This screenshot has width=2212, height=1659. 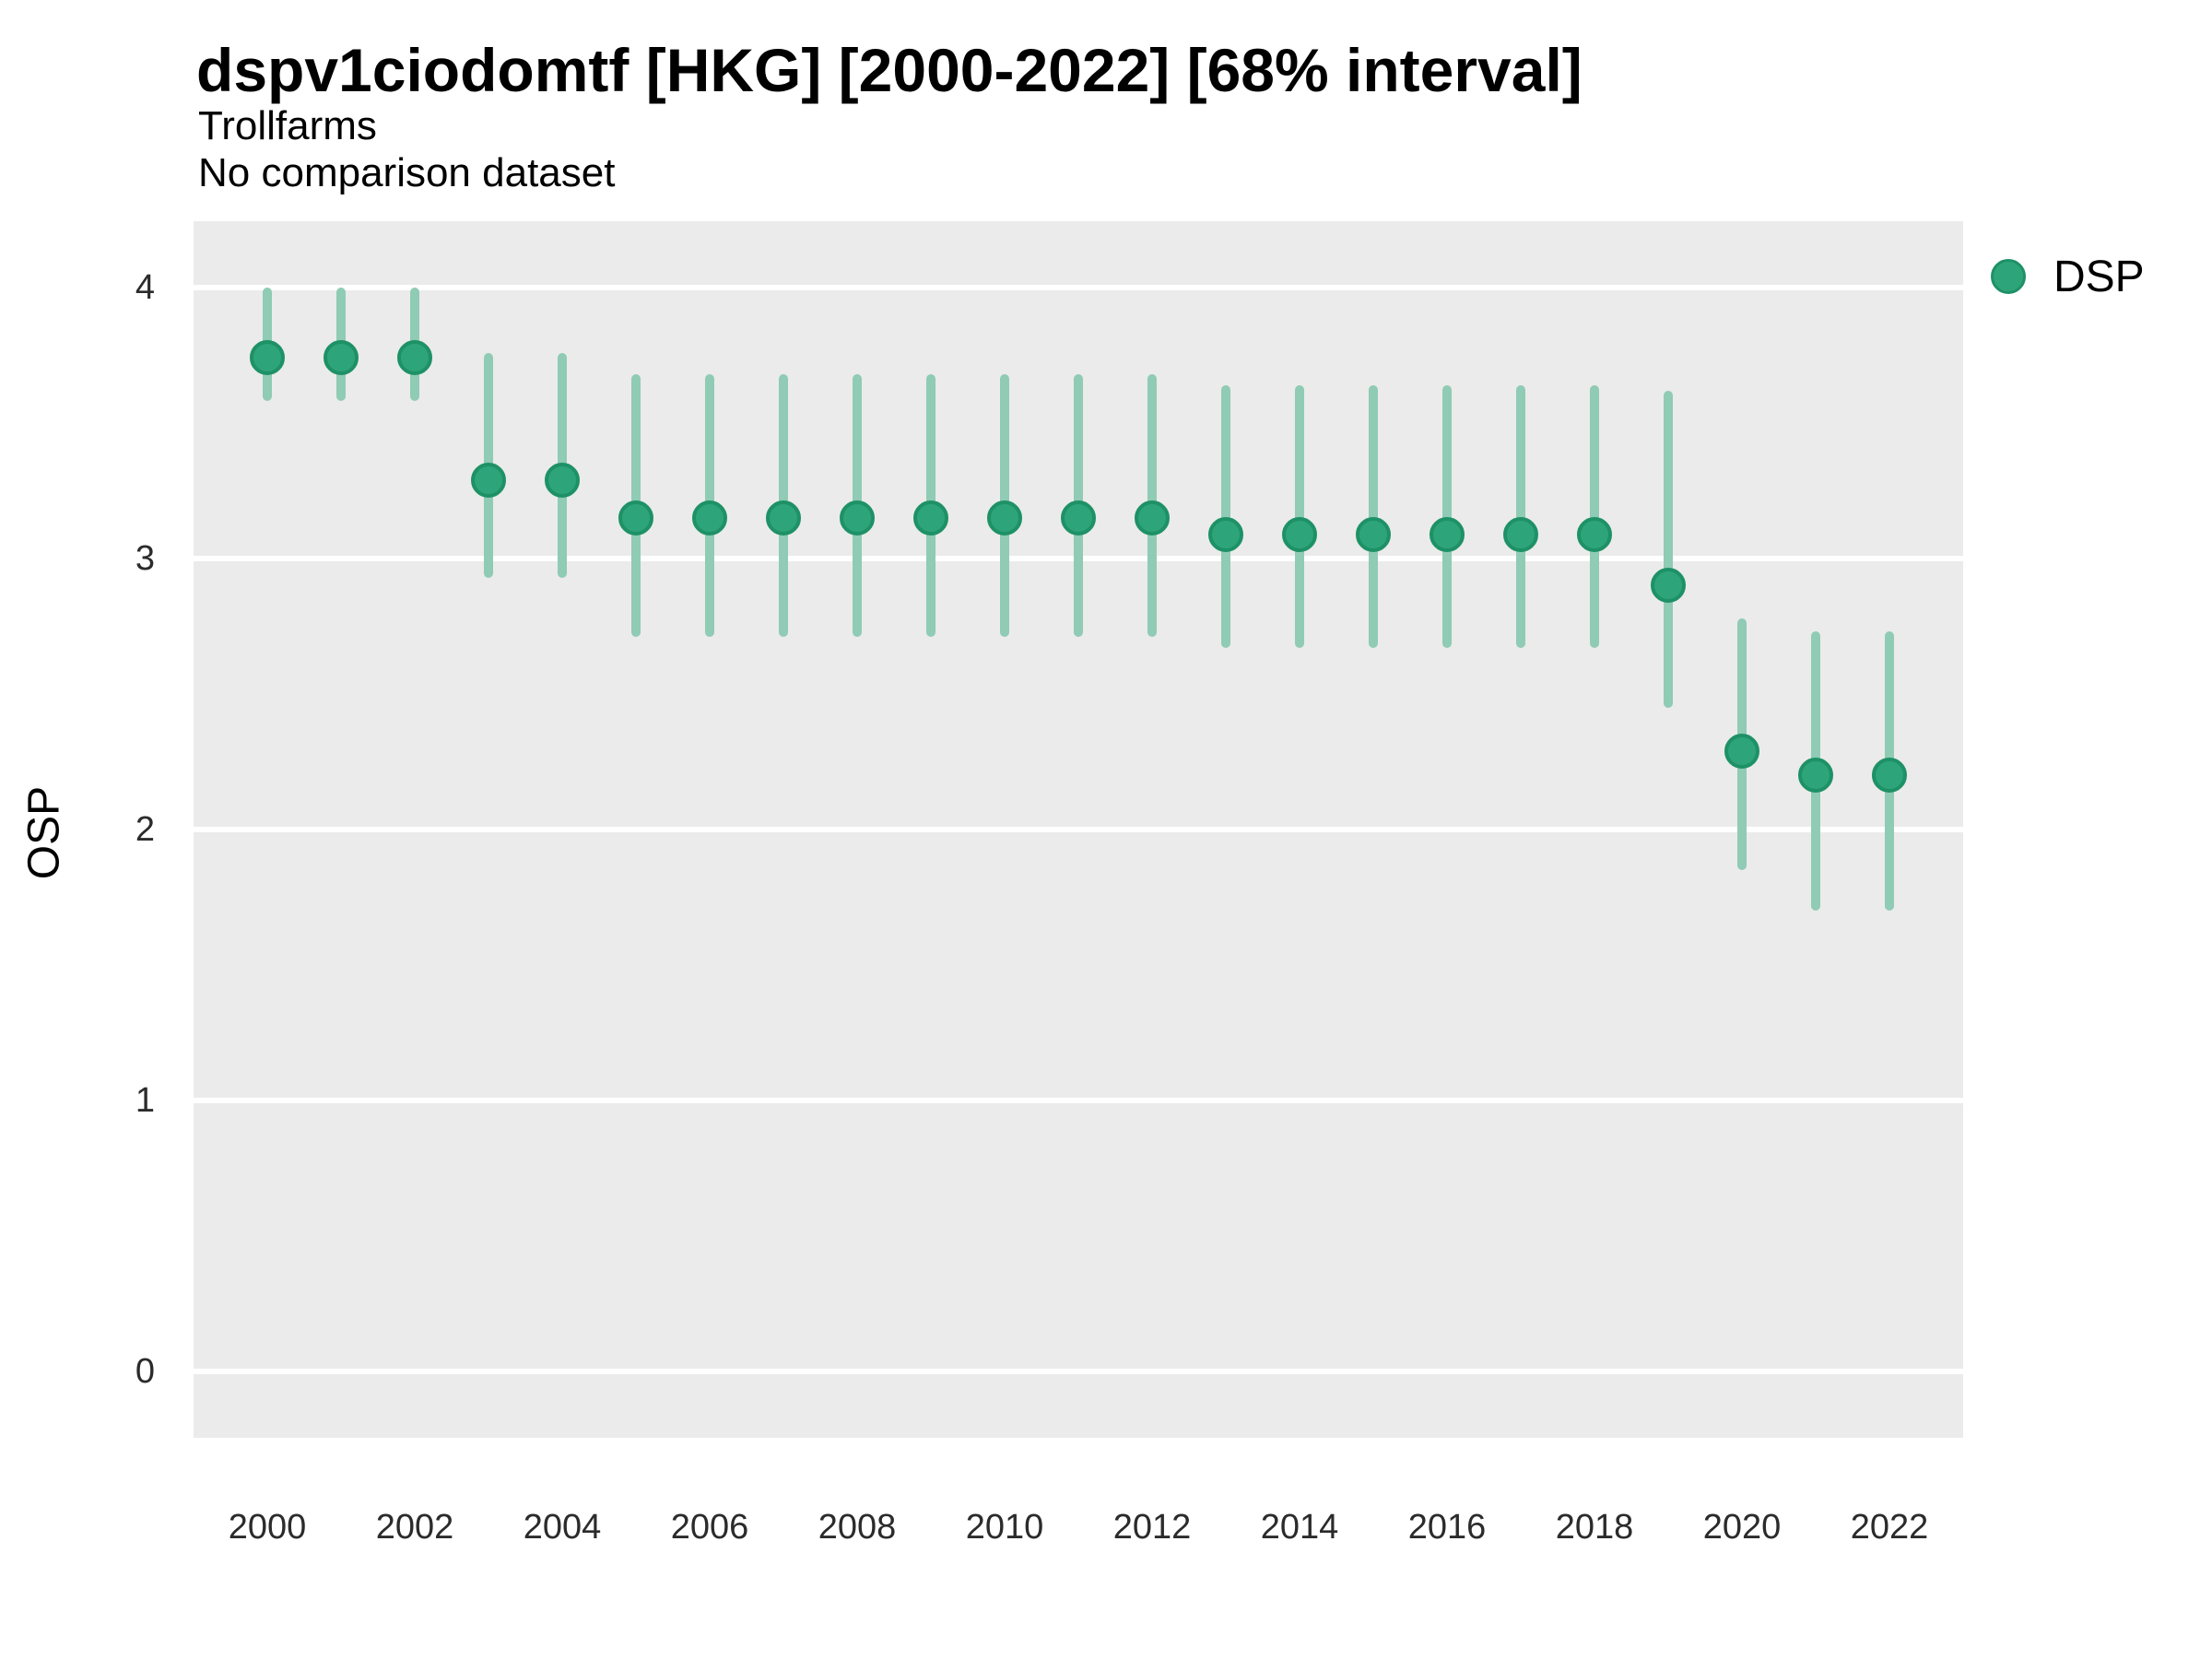 I want to click on data-point-2001, so click(x=341, y=358).